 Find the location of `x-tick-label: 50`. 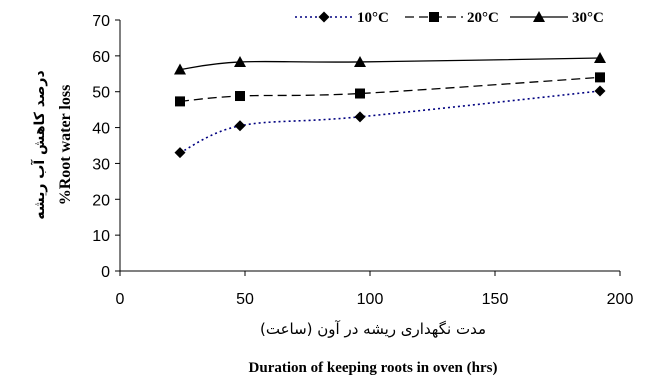

x-tick-label: 50 is located at coordinates (245, 299).